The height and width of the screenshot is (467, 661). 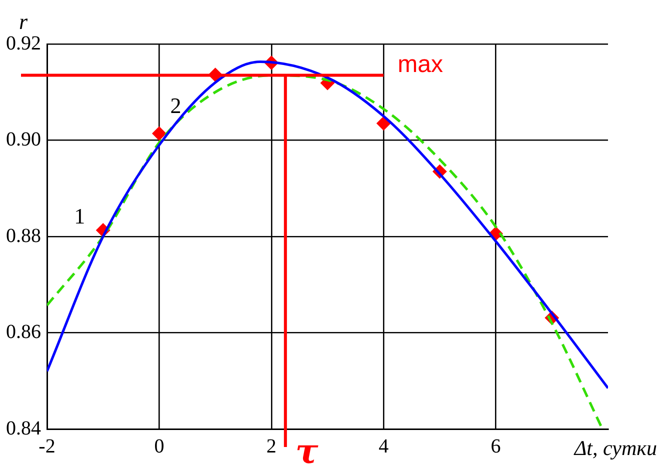 I want to click on series-label: 1, so click(x=80, y=215).